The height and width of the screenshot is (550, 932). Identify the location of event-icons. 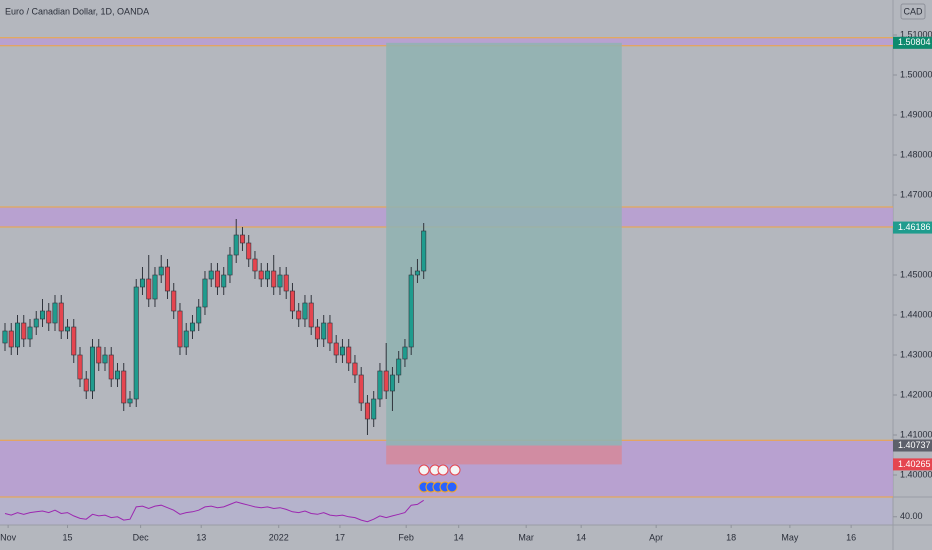
(439, 478).